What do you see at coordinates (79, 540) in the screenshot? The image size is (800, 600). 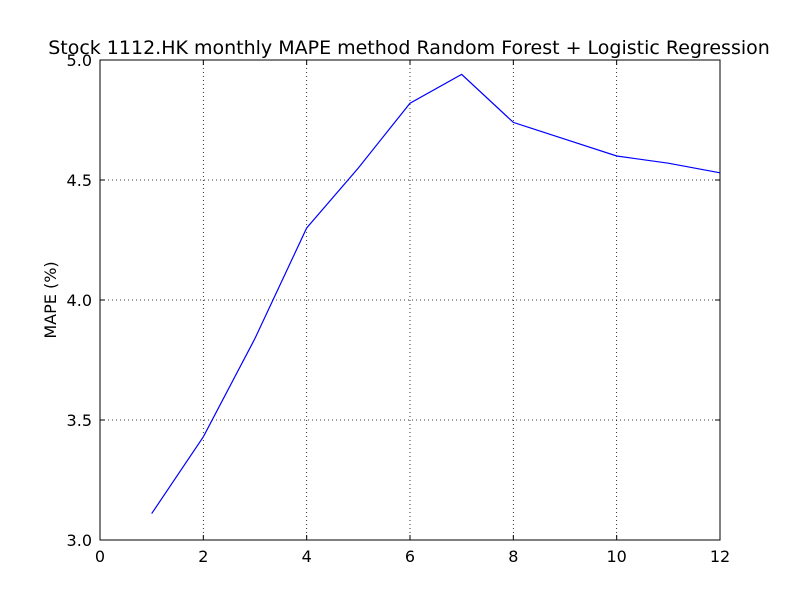 I see `y-tick-label: 3.0` at bounding box center [79, 540].